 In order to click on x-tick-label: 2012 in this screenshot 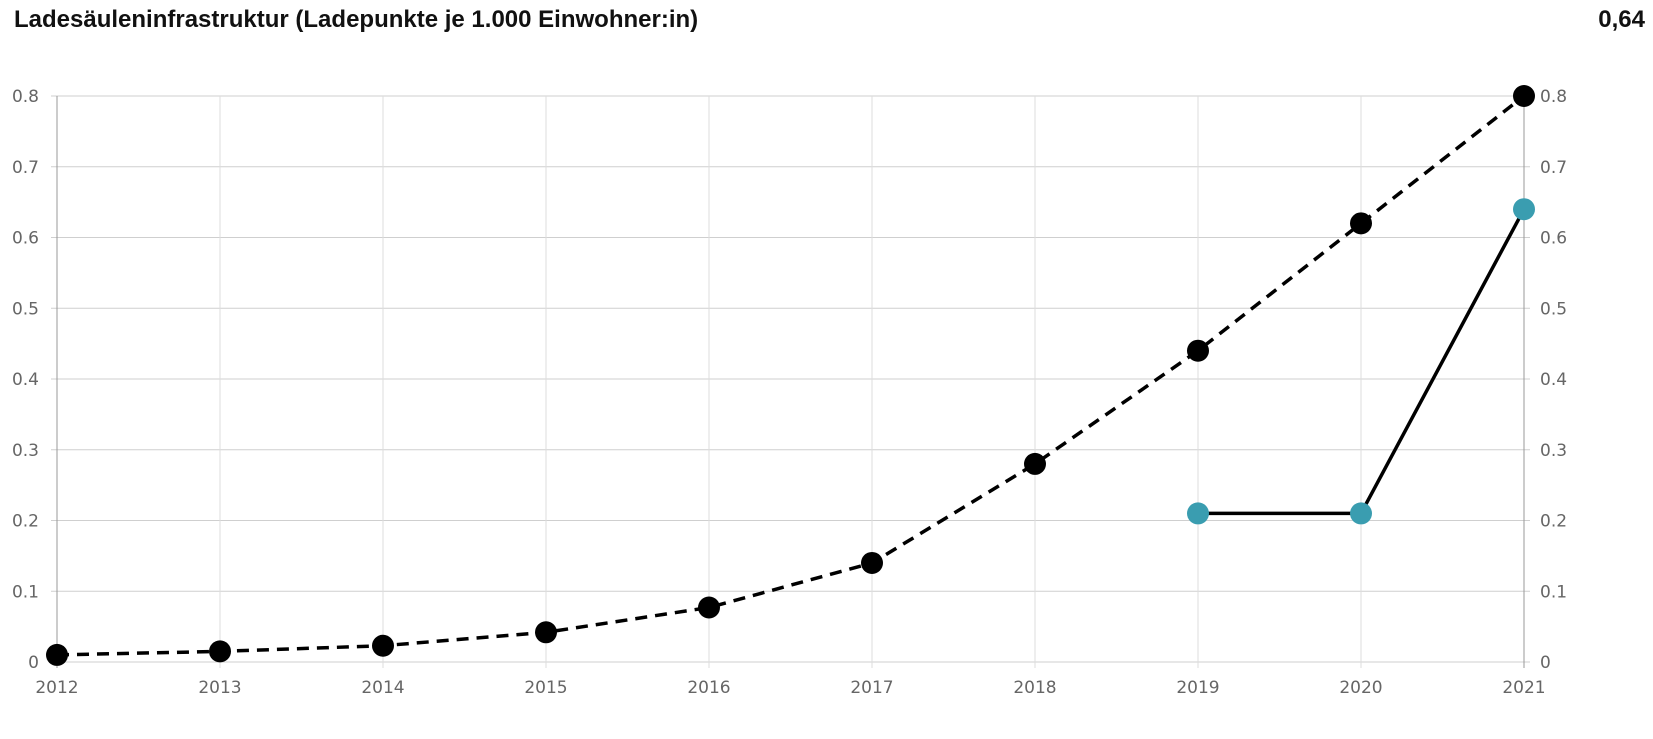, I will do `click(56, 688)`.